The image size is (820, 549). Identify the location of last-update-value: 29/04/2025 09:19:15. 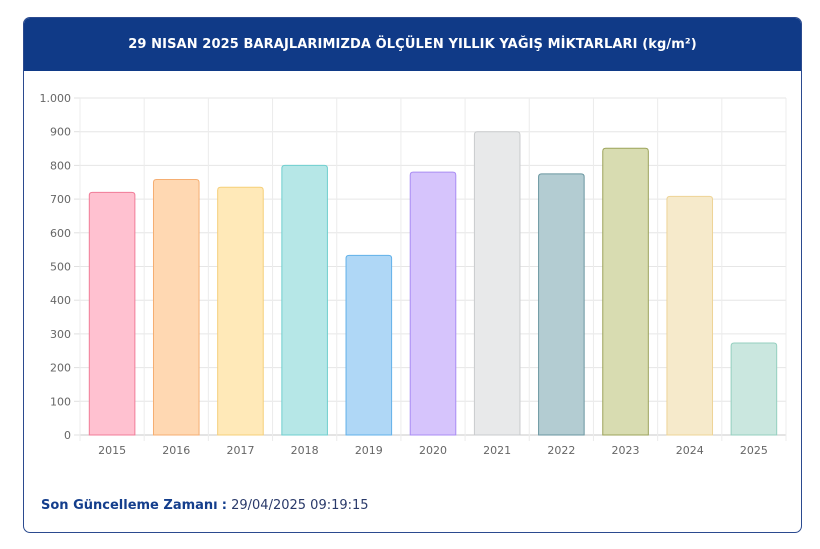
(300, 505).